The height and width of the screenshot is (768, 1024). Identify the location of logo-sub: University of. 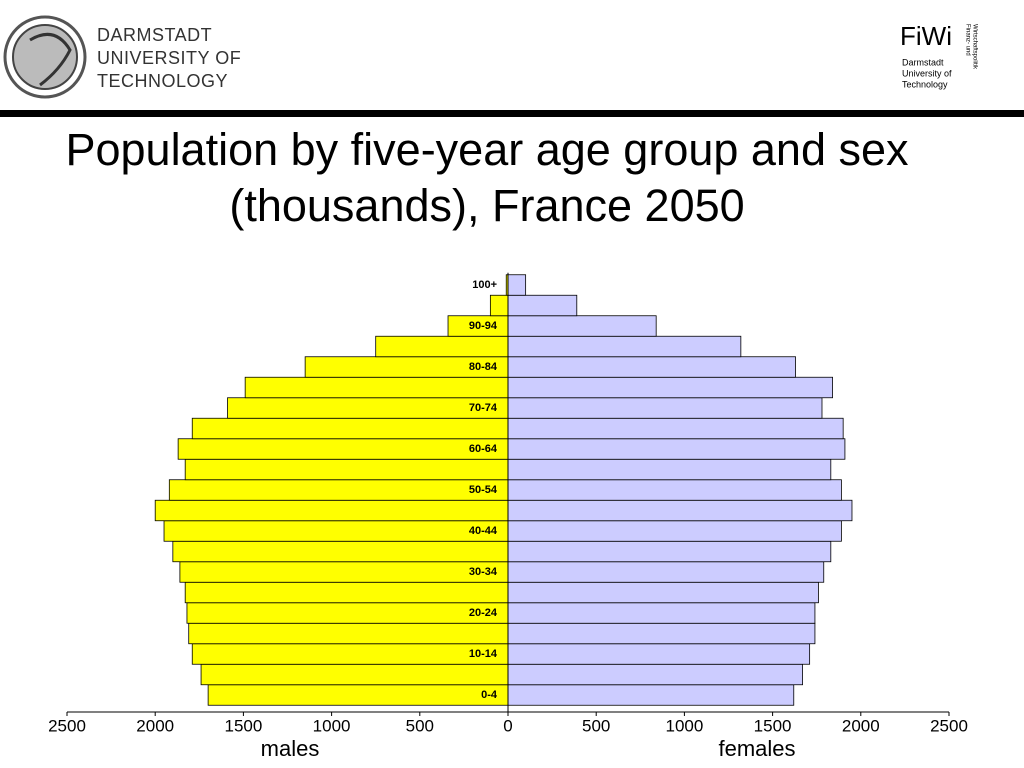
(927, 73).